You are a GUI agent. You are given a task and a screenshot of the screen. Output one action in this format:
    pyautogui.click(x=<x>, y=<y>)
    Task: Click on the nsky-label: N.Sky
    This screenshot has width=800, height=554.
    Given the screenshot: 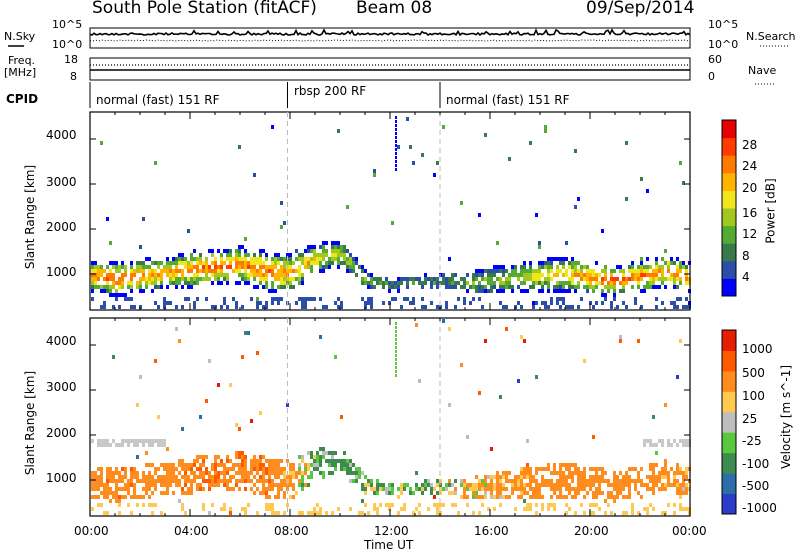 What is the action you would take?
    pyautogui.click(x=20, y=36)
    